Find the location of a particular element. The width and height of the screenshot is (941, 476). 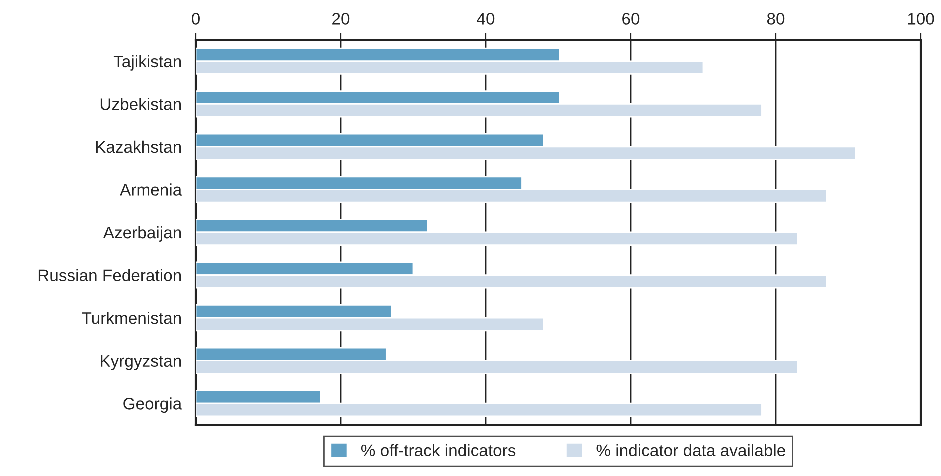

y-tick-label: Armenia is located at coordinates (151, 190).